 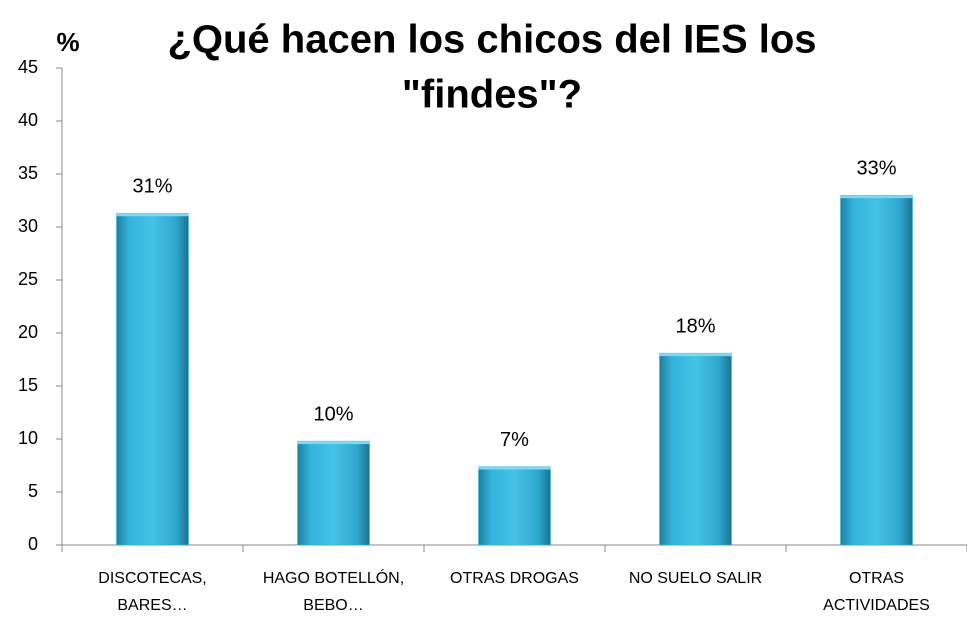 I want to click on x-tick-label: ACTIVIDADES, so click(x=876, y=605).